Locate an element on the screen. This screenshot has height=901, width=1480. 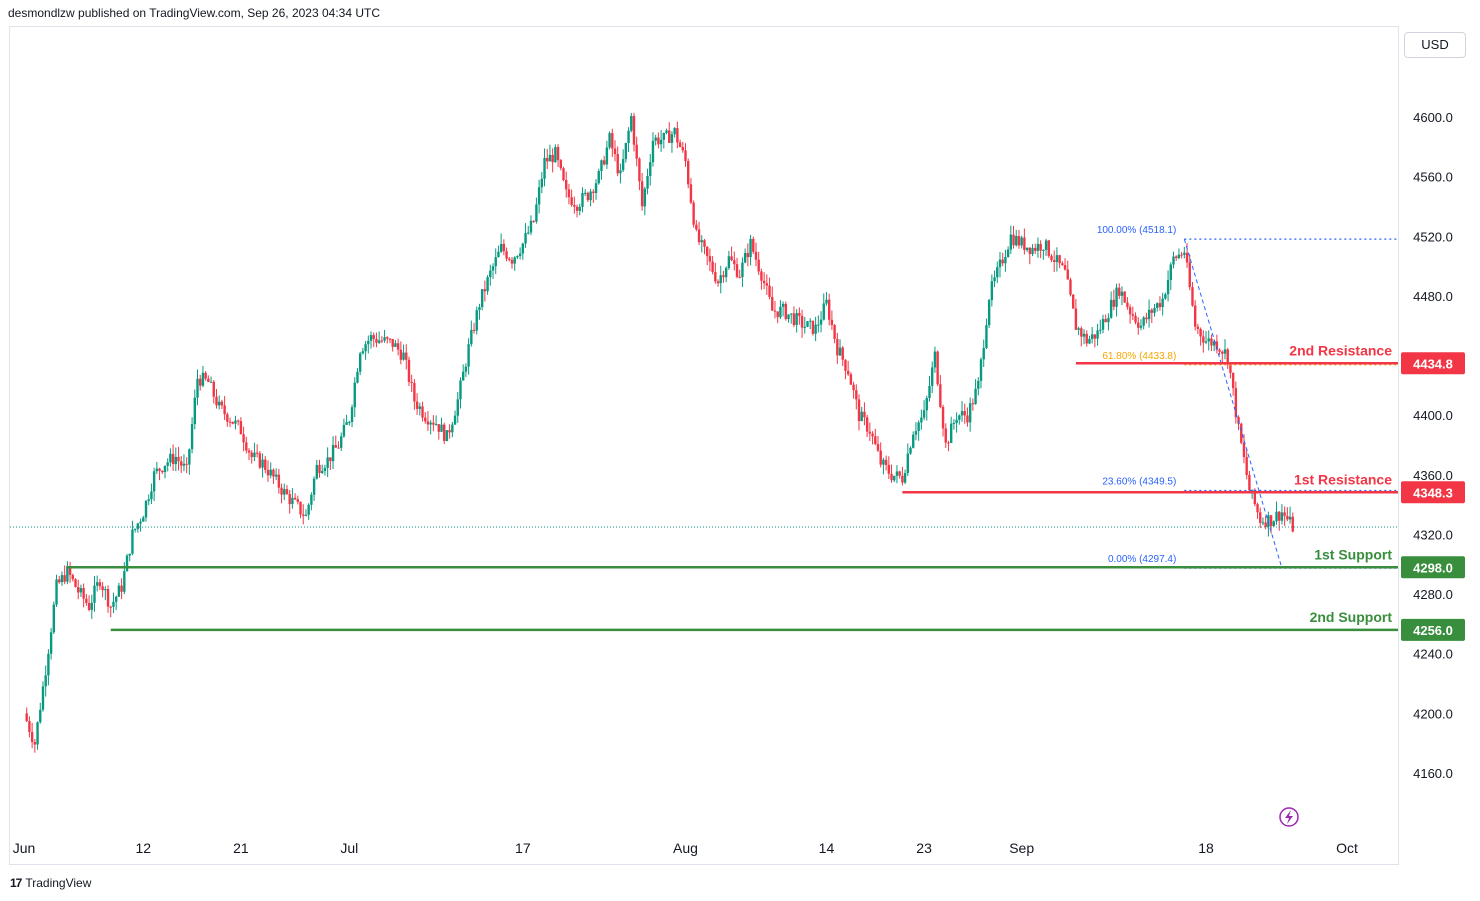
price-tag-label: 4256.0 is located at coordinates (1433, 630).